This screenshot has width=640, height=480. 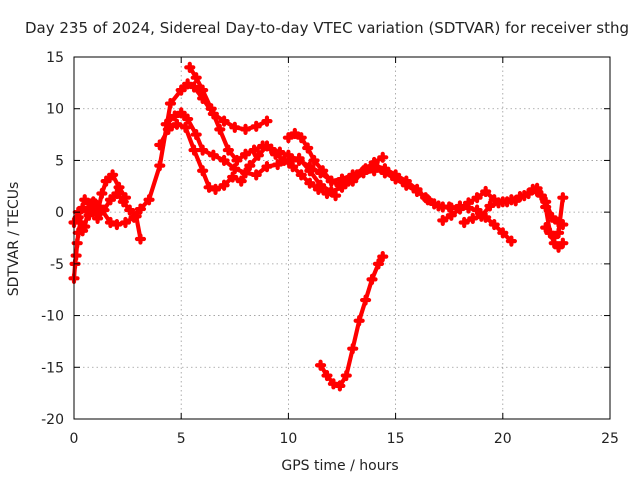 What do you see at coordinates (55, 110) in the screenshot?
I see `y-tick-label: 10` at bounding box center [55, 110].